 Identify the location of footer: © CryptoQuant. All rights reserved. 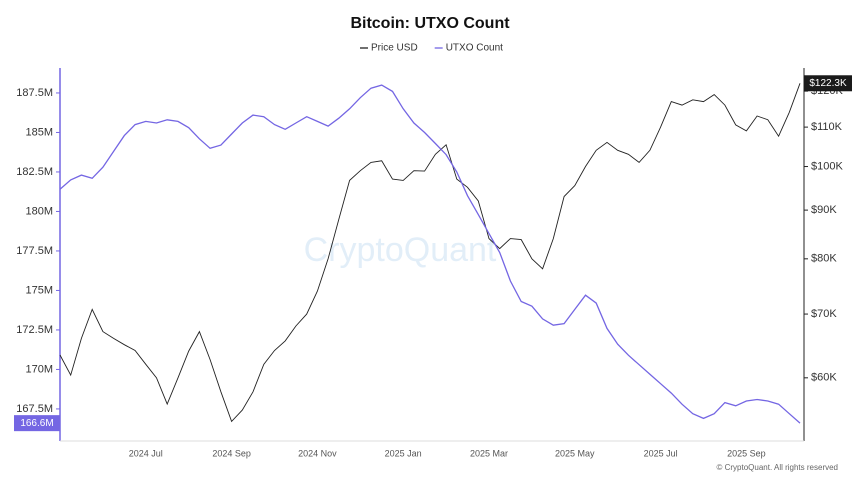
(778, 467).